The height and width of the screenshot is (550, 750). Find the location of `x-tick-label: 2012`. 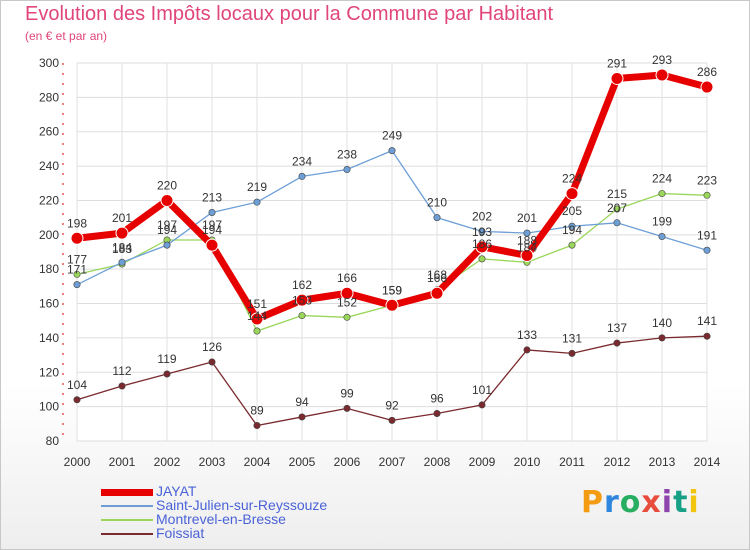

x-tick-label: 2012 is located at coordinates (617, 462).